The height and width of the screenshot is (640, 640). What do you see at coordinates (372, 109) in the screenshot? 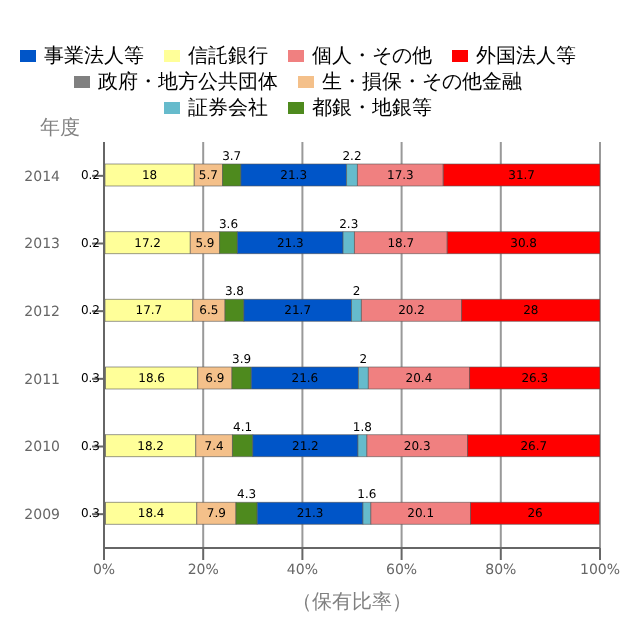
I see `legend-label: 都銀・地銀等` at bounding box center [372, 109].